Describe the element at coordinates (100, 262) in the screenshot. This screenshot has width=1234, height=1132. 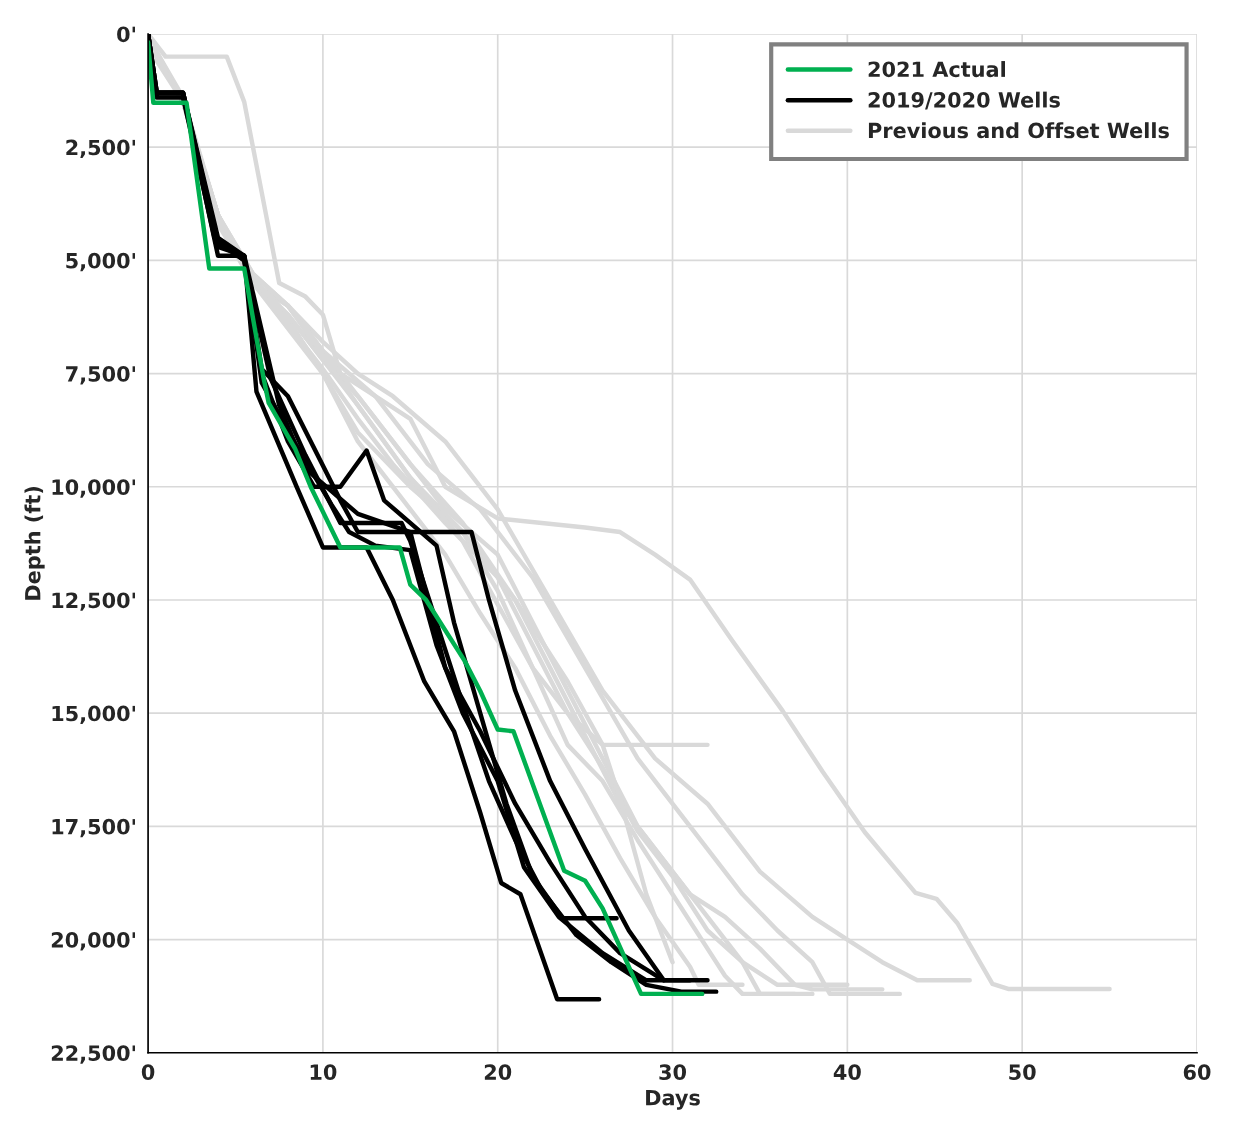
I see `y-tick-label: 5,000'` at that location.